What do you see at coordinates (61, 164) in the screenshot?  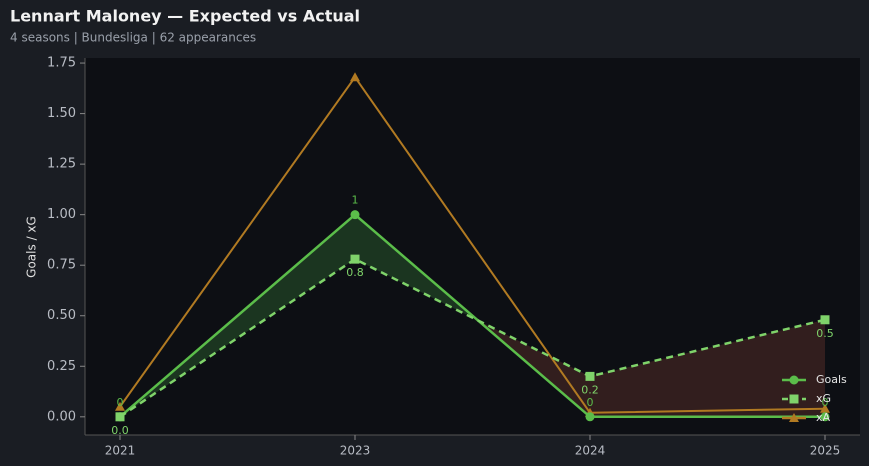 I see `y-tick-label: 1.25` at bounding box center [61, 164].